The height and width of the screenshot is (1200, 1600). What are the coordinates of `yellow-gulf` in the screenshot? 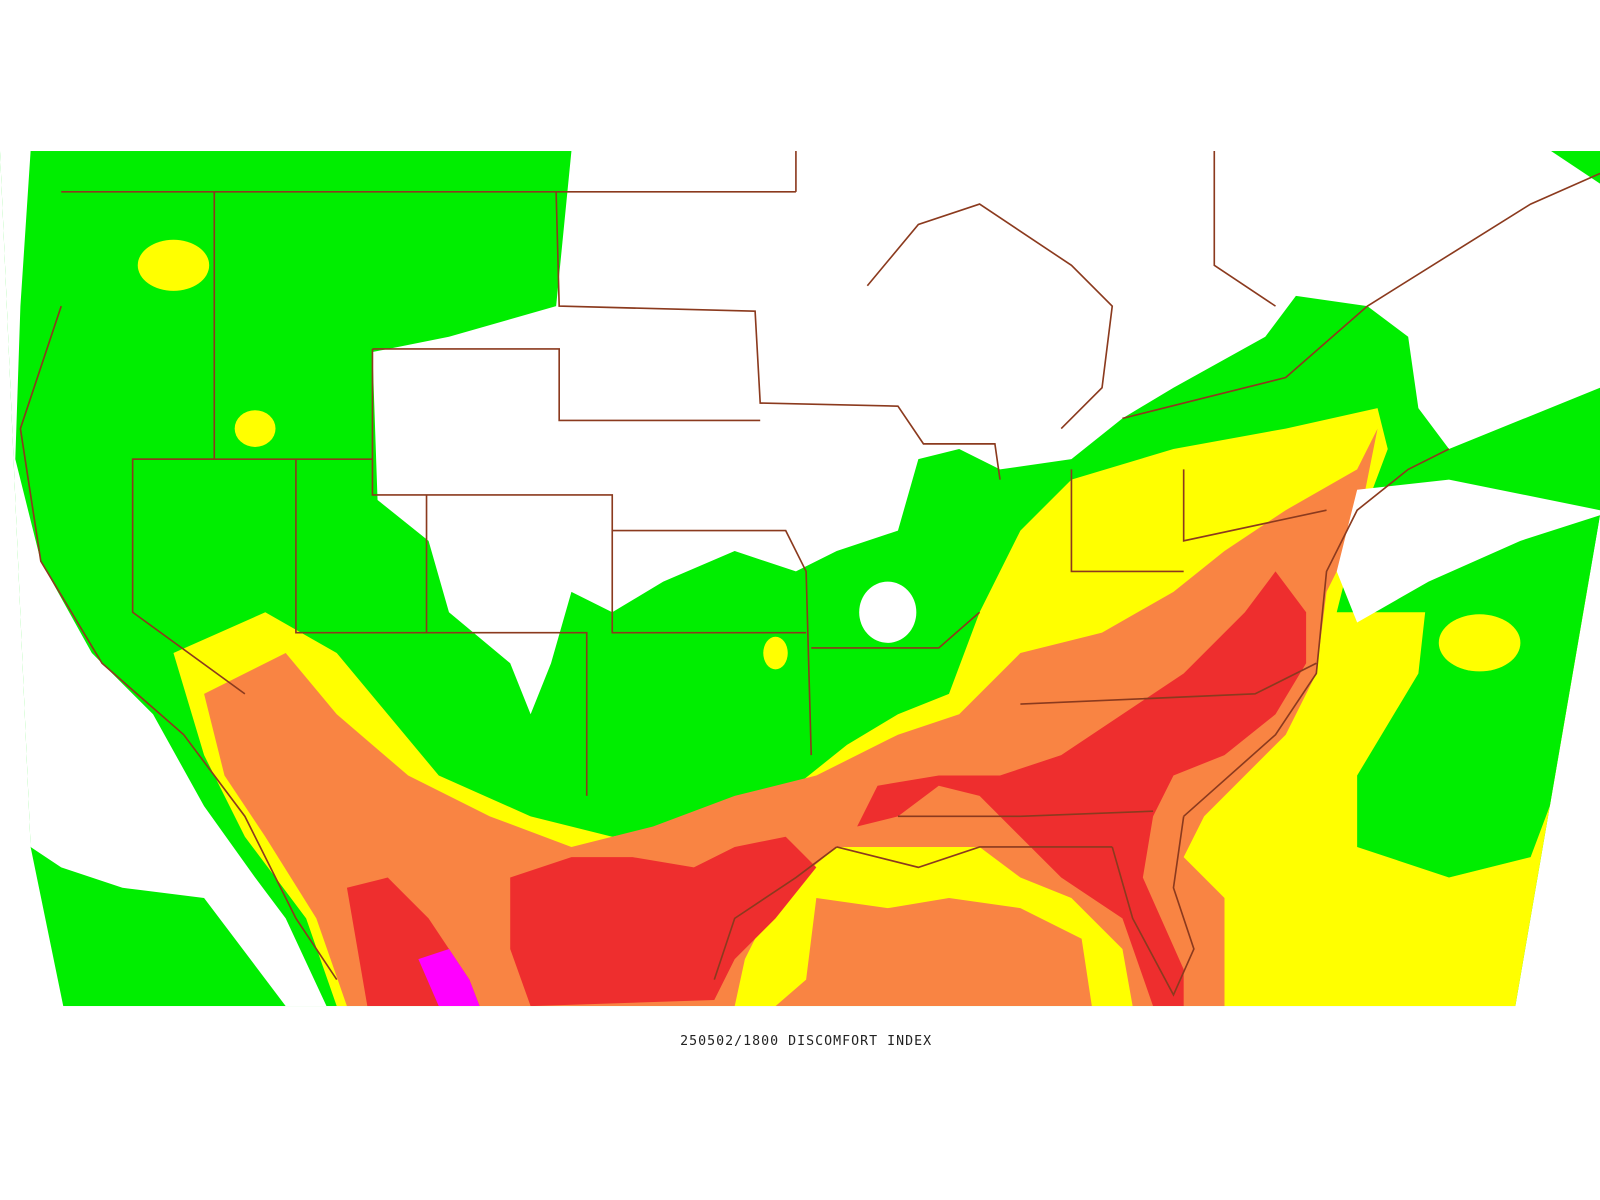 It's located at (933, 926).